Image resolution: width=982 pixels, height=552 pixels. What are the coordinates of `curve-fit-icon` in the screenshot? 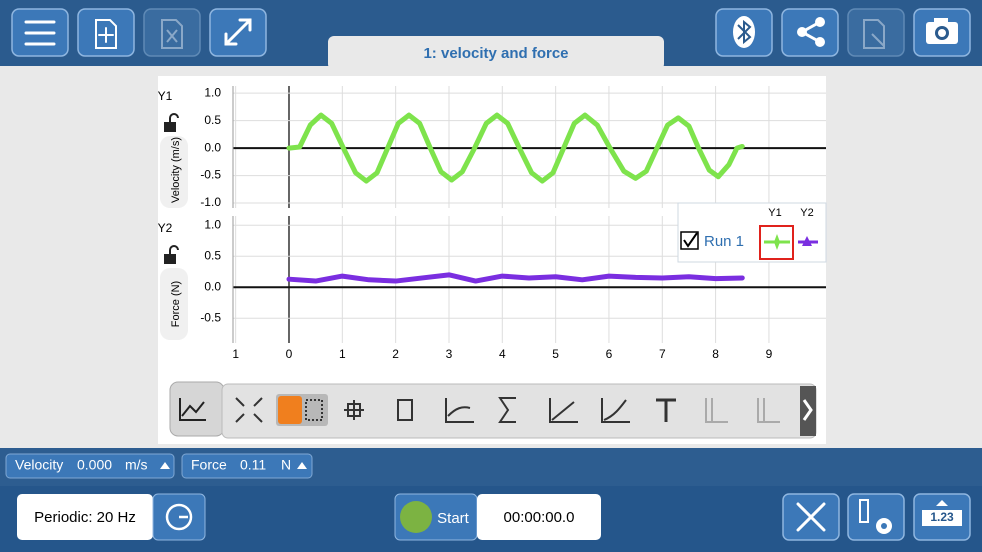 It's located at (459, 410).